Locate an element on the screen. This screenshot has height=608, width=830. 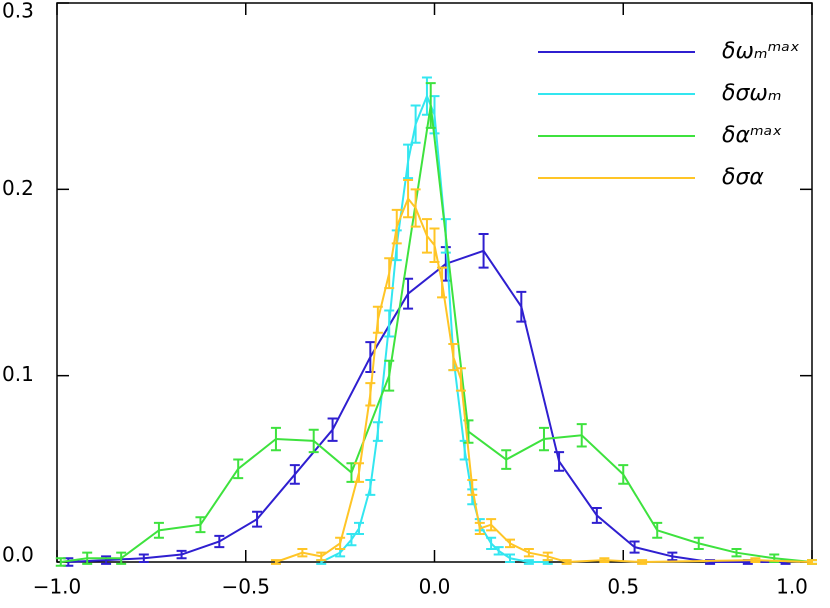
x-tick-label: −0.5 is located at coordinates (245, 587).